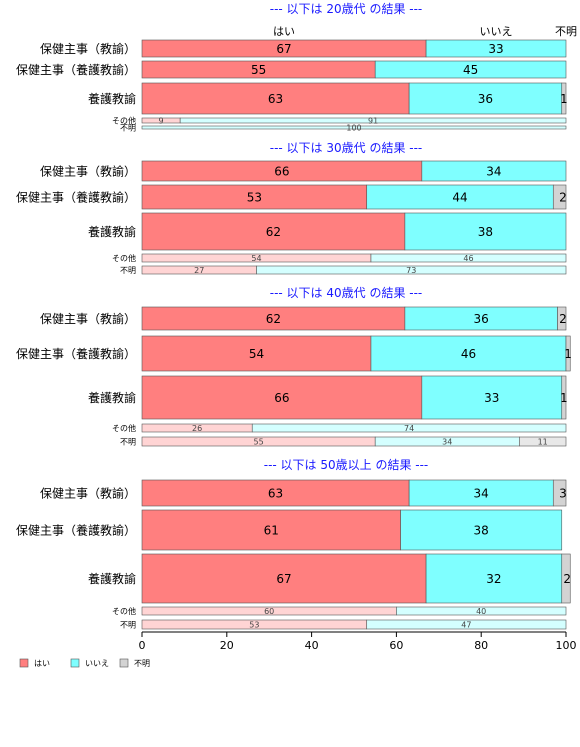 The width and height of the screenshot is (580, 747). I want to click on bar-value-label: 3, so click(563, 494).